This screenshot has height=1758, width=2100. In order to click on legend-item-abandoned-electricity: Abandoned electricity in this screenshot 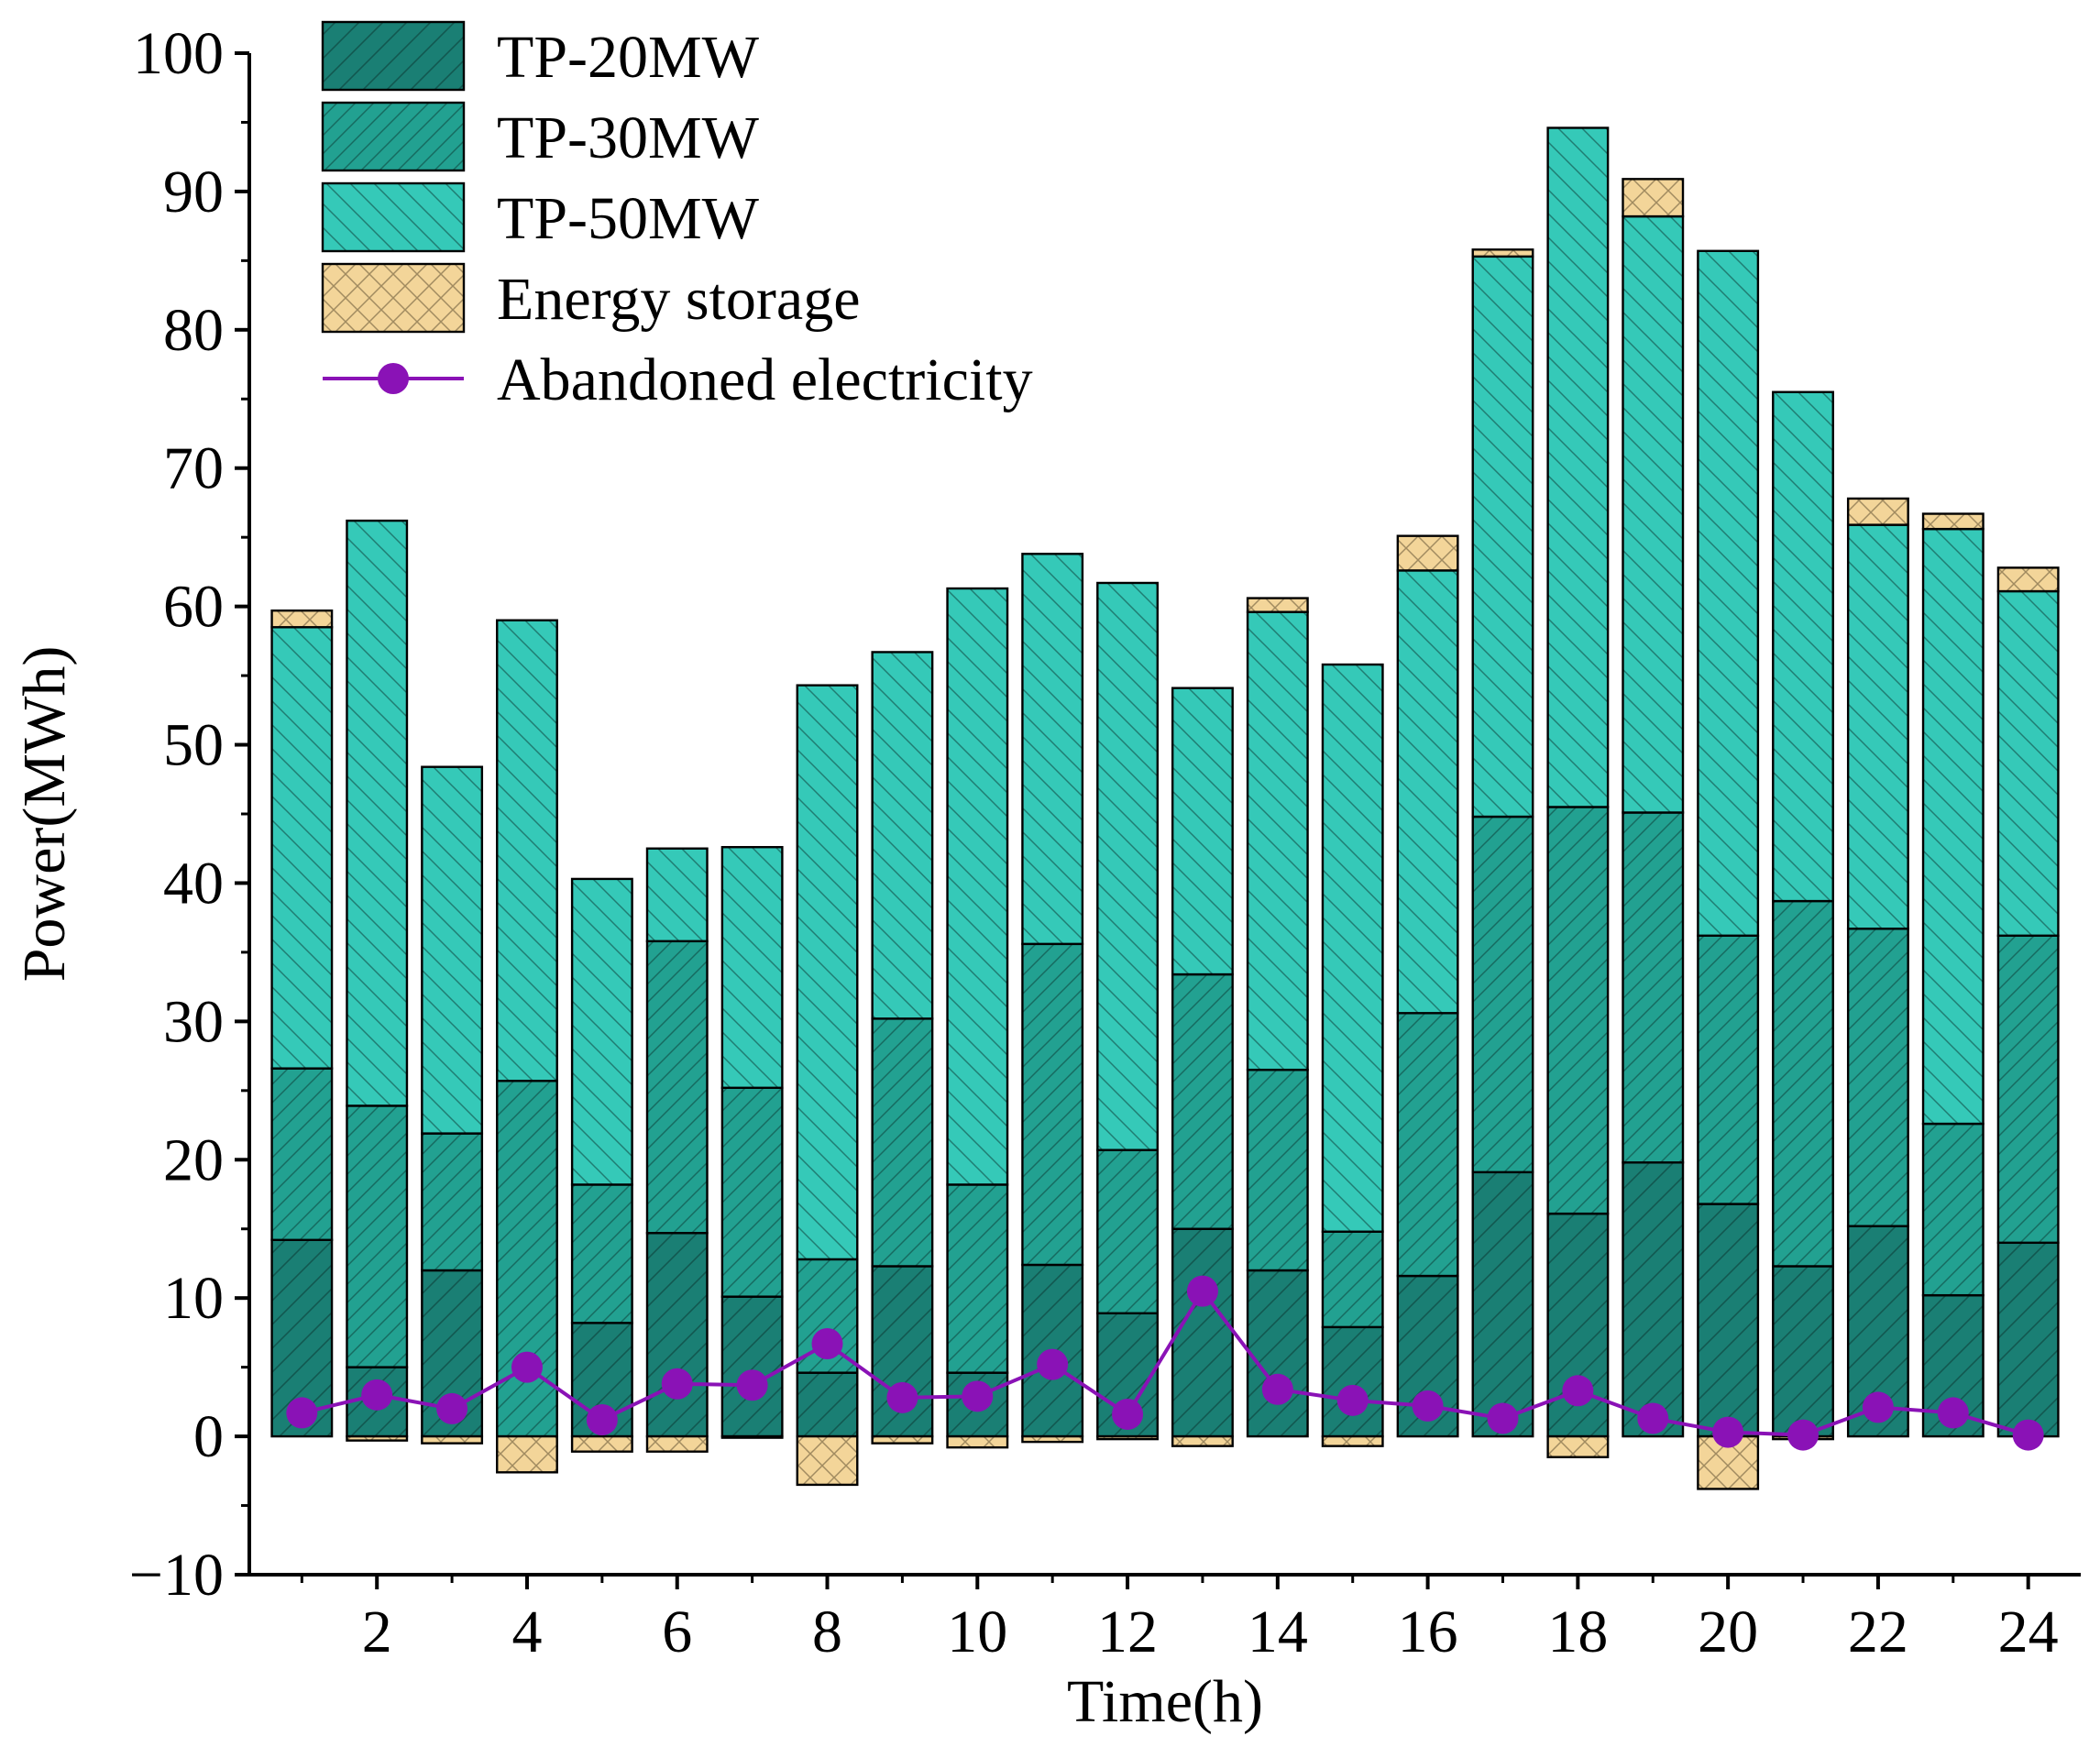, I will do `click(678, 379)`.